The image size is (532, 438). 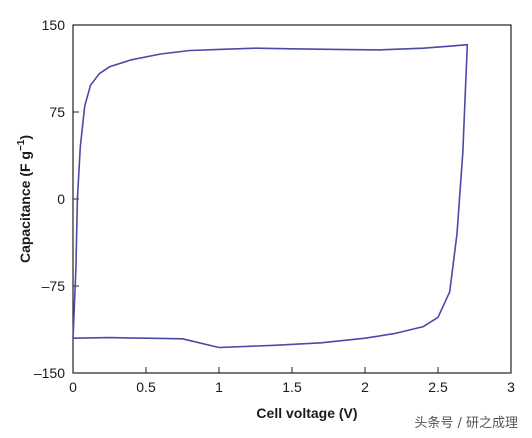 What do you see at coordinates (438, 387) in the screenshot?
I see `x-tick-label: 2.5` at bounding box center [438, 387].